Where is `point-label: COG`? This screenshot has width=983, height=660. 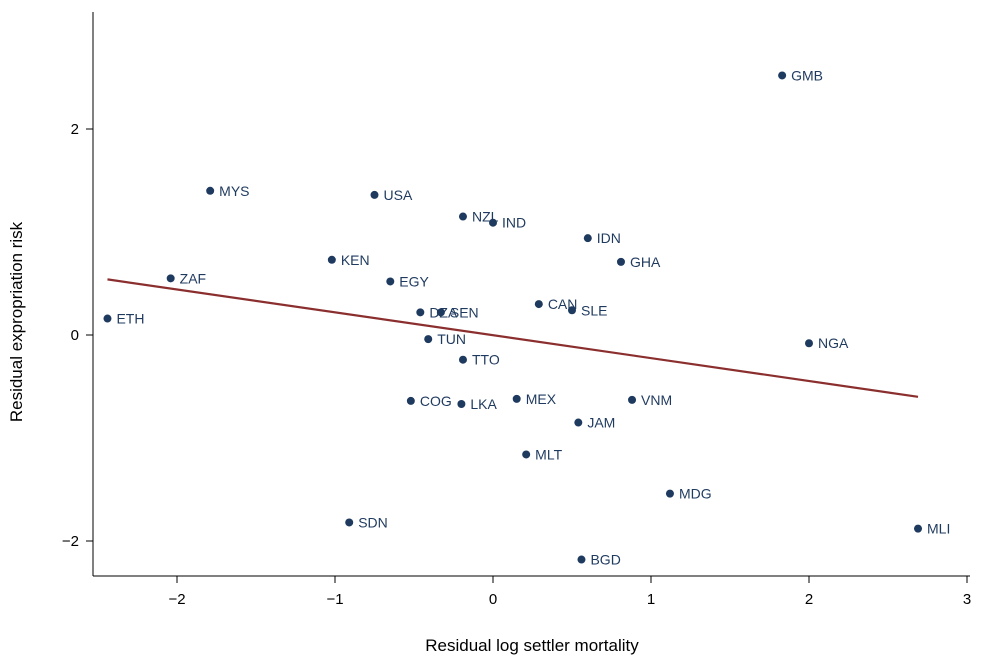
point-label: COG is located at coordinates (436, 401).